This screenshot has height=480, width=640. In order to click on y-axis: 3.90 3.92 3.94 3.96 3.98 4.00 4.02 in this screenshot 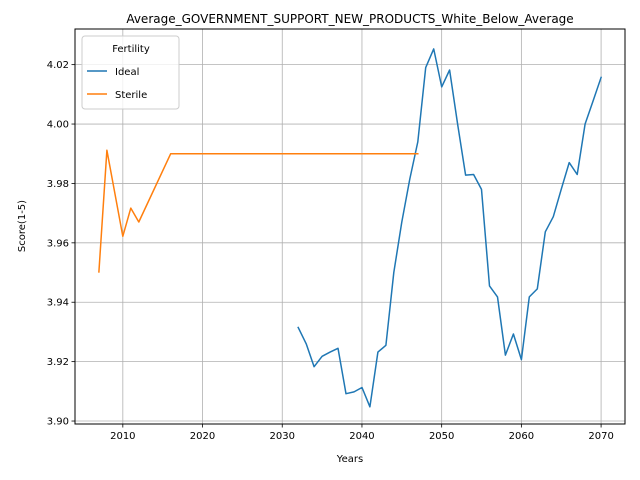, I will do `click(61, 244)`.